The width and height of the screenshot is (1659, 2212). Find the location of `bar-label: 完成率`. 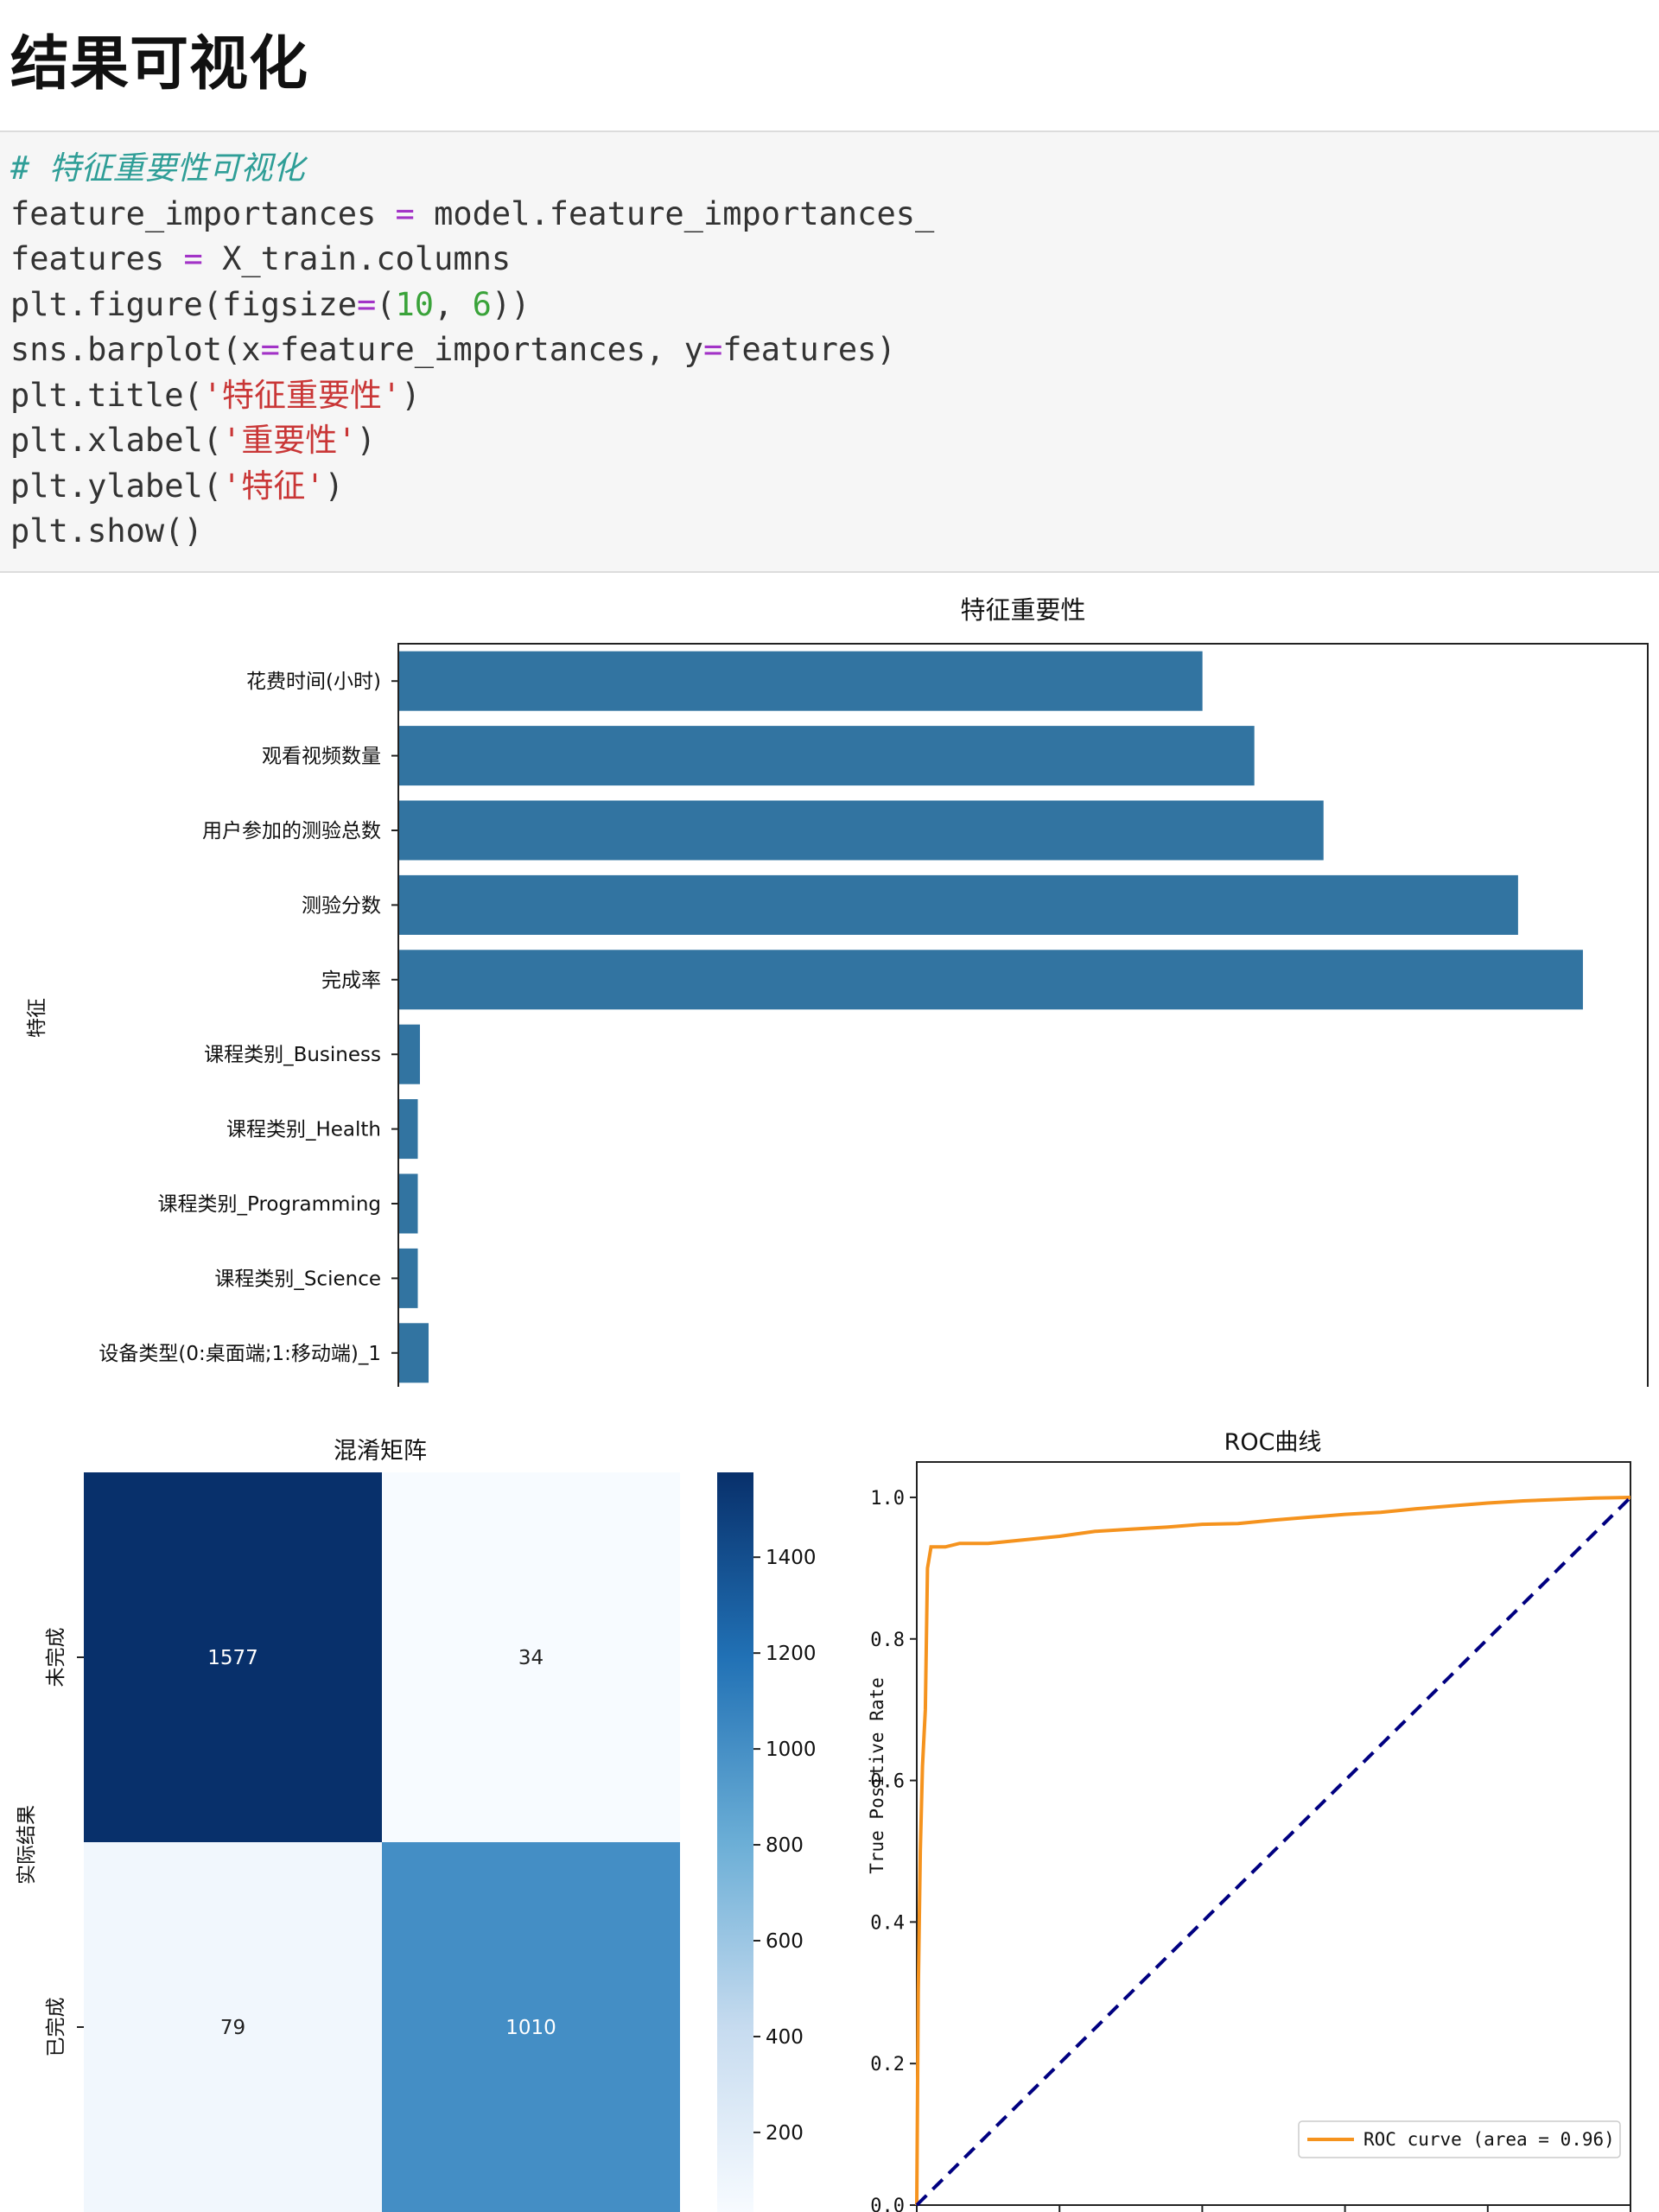

bar-label: 完成率 is located at coordinates (351, 980).